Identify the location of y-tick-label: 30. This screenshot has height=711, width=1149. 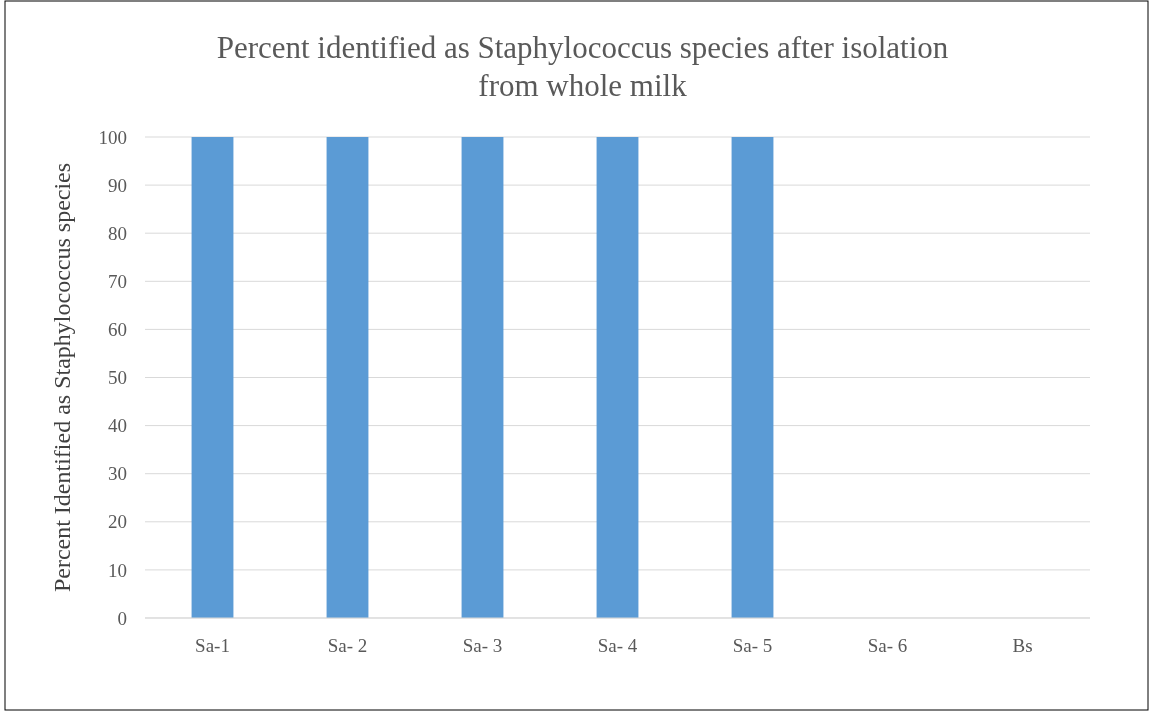
(117, 474).